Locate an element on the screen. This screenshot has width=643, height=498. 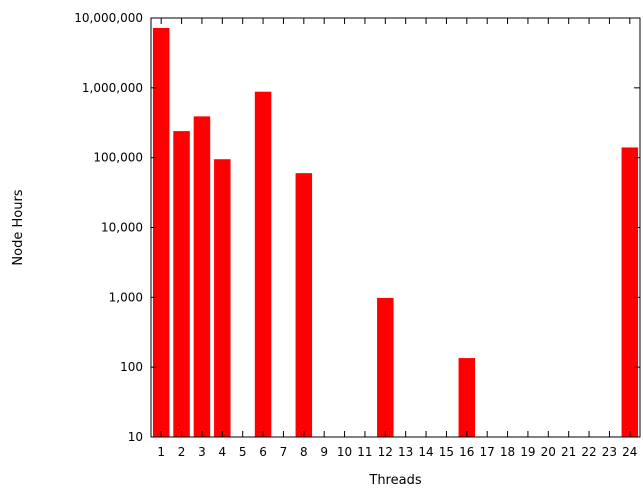
x-tick-label: 23 is located at coordinates (609, 452).